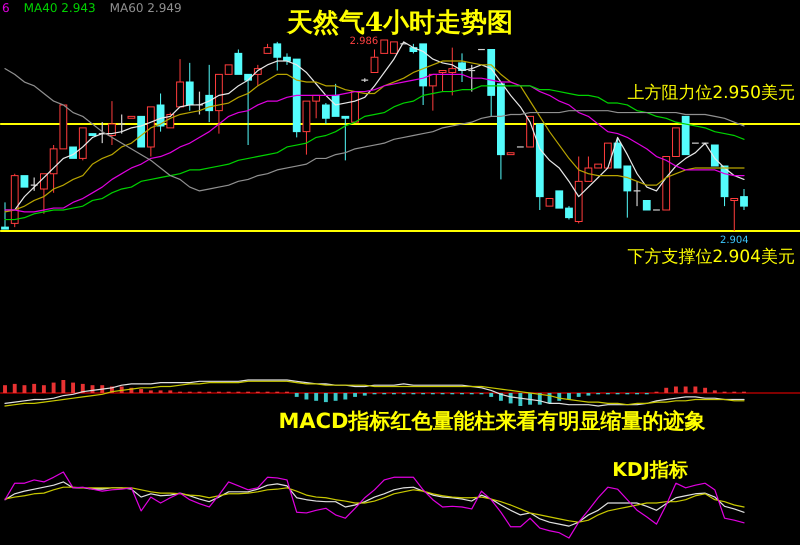 The width and height of the screenshot is (800, 545). Describe the element at coordinates (6, 8) in the screenshot. I see `text: 6` at that location.